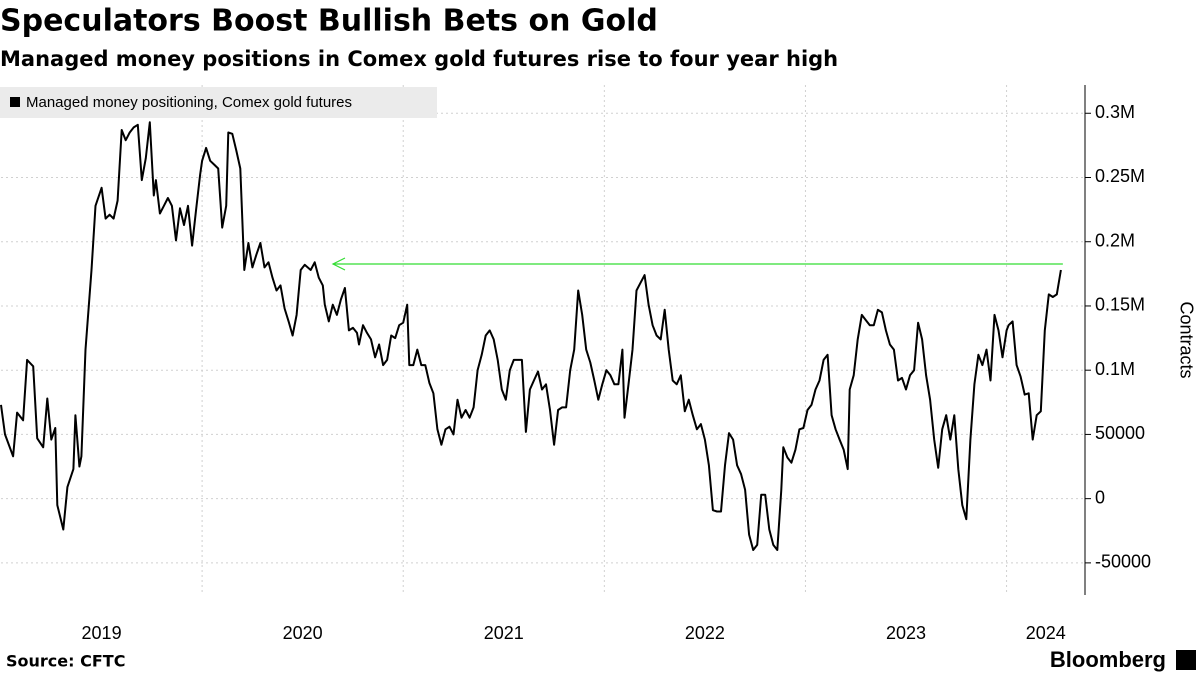  I want to click on y-tick-label: 0.15M, so click(1120, 305).